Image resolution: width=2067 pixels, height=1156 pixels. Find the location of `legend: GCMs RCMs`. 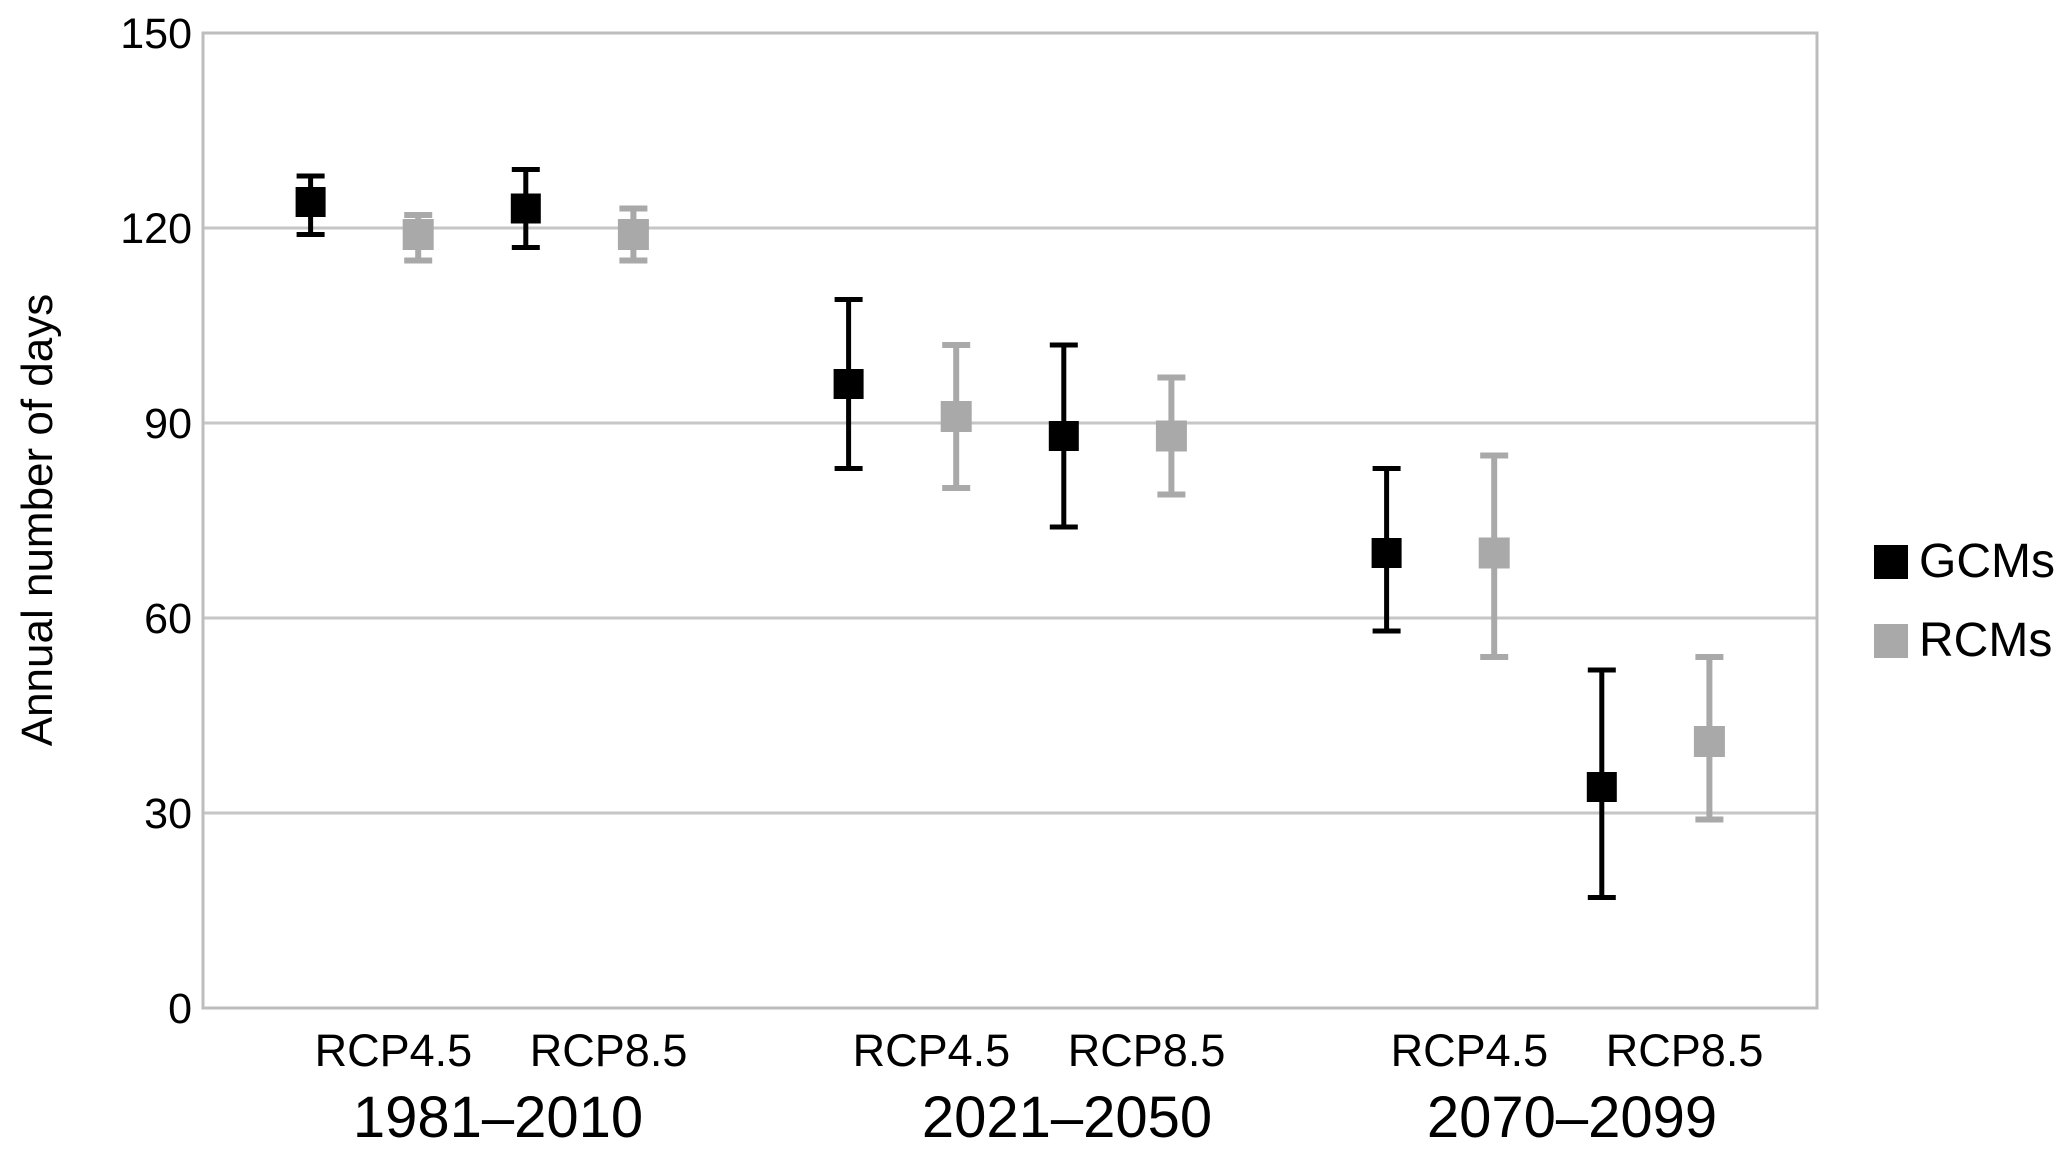

legend: GCMs RCMs is located at coordinates (1964, 601).